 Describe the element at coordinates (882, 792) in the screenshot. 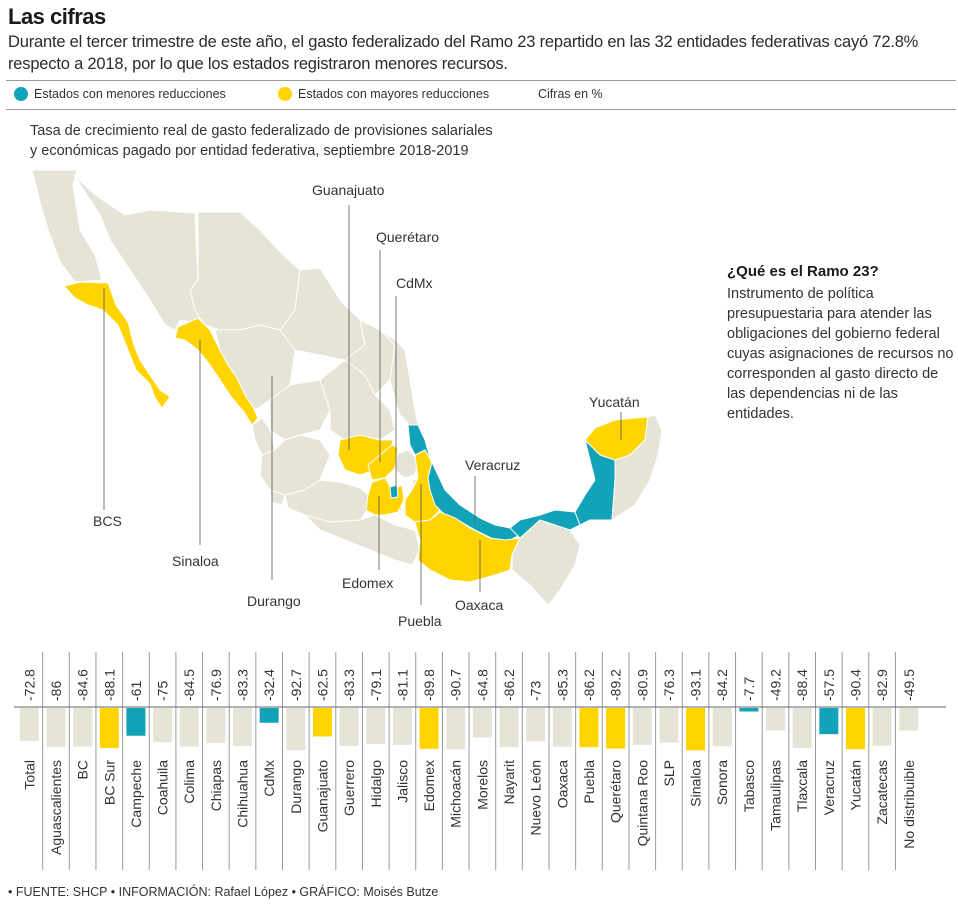

I see `category-label: Zacatecas` at that location.